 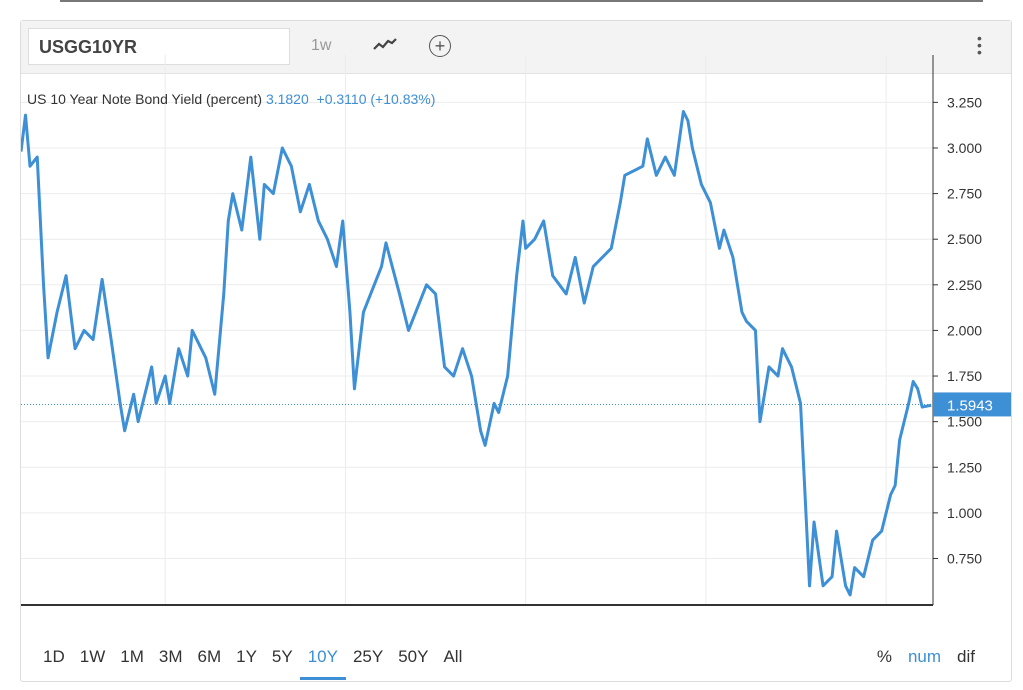 What do you see at coordinates (165, 620) in the screenshot?
I see `x-tick-label: 2013` at bounding box center [165, 620].